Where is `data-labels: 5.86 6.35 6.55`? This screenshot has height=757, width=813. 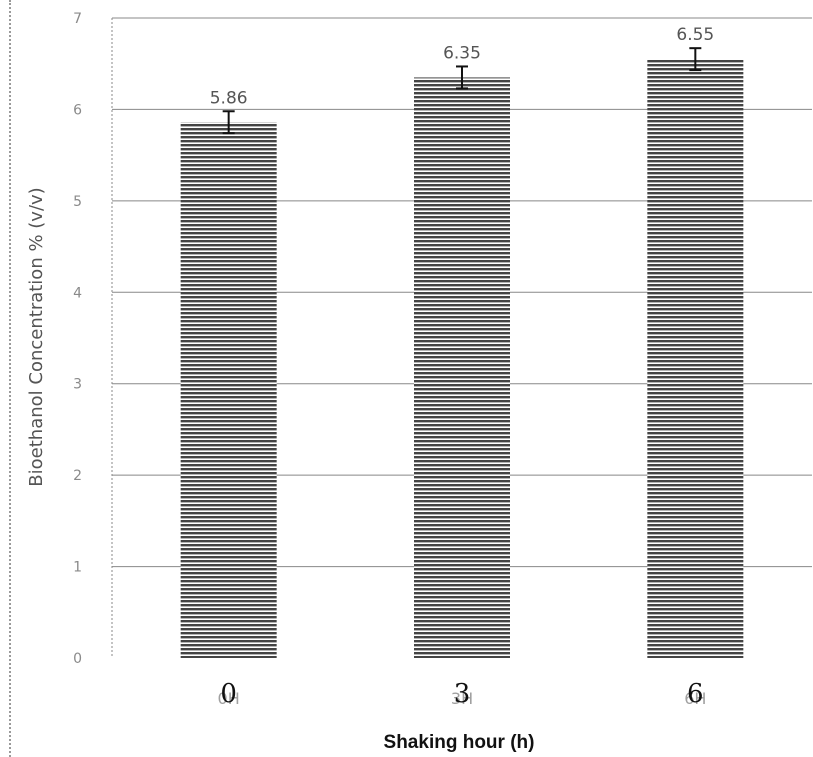 data-labels: 5.86 6.35 6.55 is located at coordinates (462, 66).